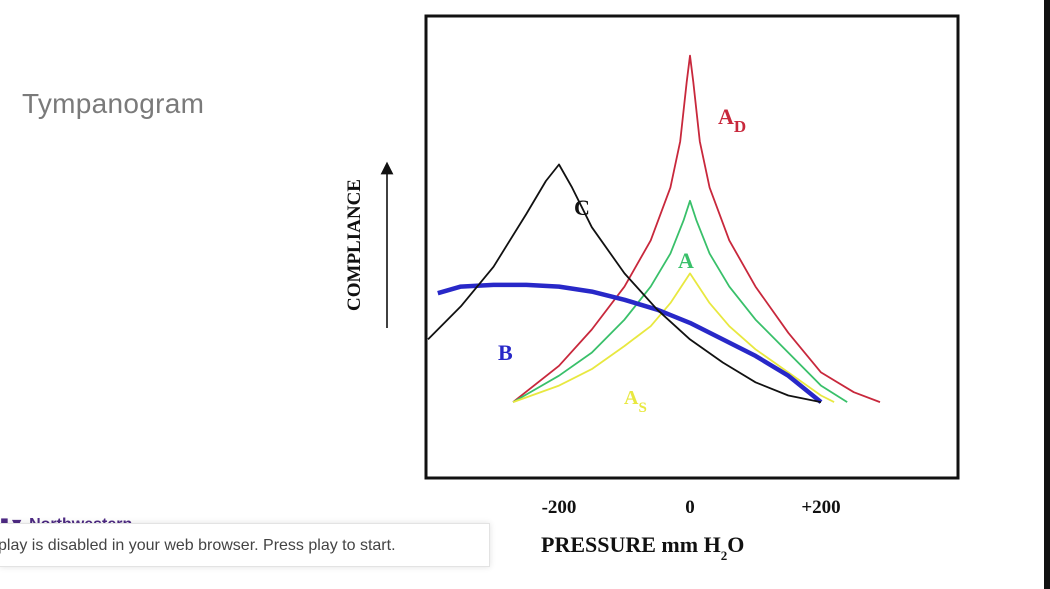  I want to click on slide-title: Tympanogram, so click(113, 103).